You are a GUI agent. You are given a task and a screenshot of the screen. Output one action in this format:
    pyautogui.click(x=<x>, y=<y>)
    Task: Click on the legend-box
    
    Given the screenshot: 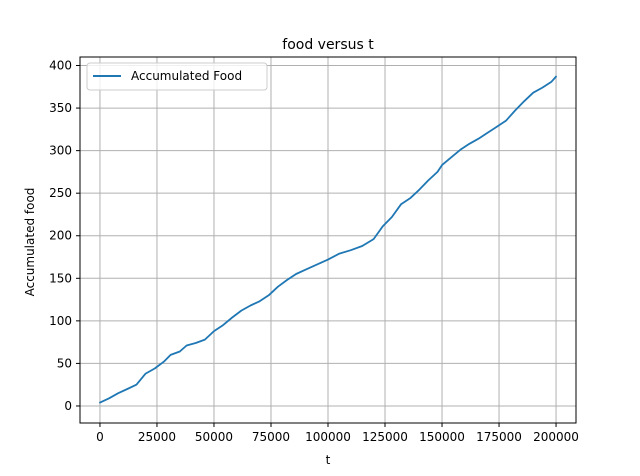 What is the action you would take?
    pyautogui.click(x=177, y=76)
    